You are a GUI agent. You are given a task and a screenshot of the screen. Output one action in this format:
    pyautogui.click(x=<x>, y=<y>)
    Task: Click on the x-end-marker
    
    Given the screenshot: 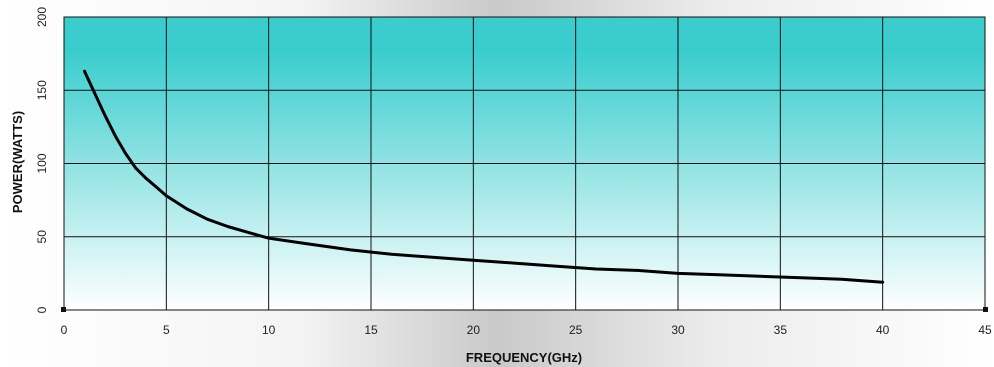 What is the action you would take?
    pyautogui.click(x=985, y=309)
    